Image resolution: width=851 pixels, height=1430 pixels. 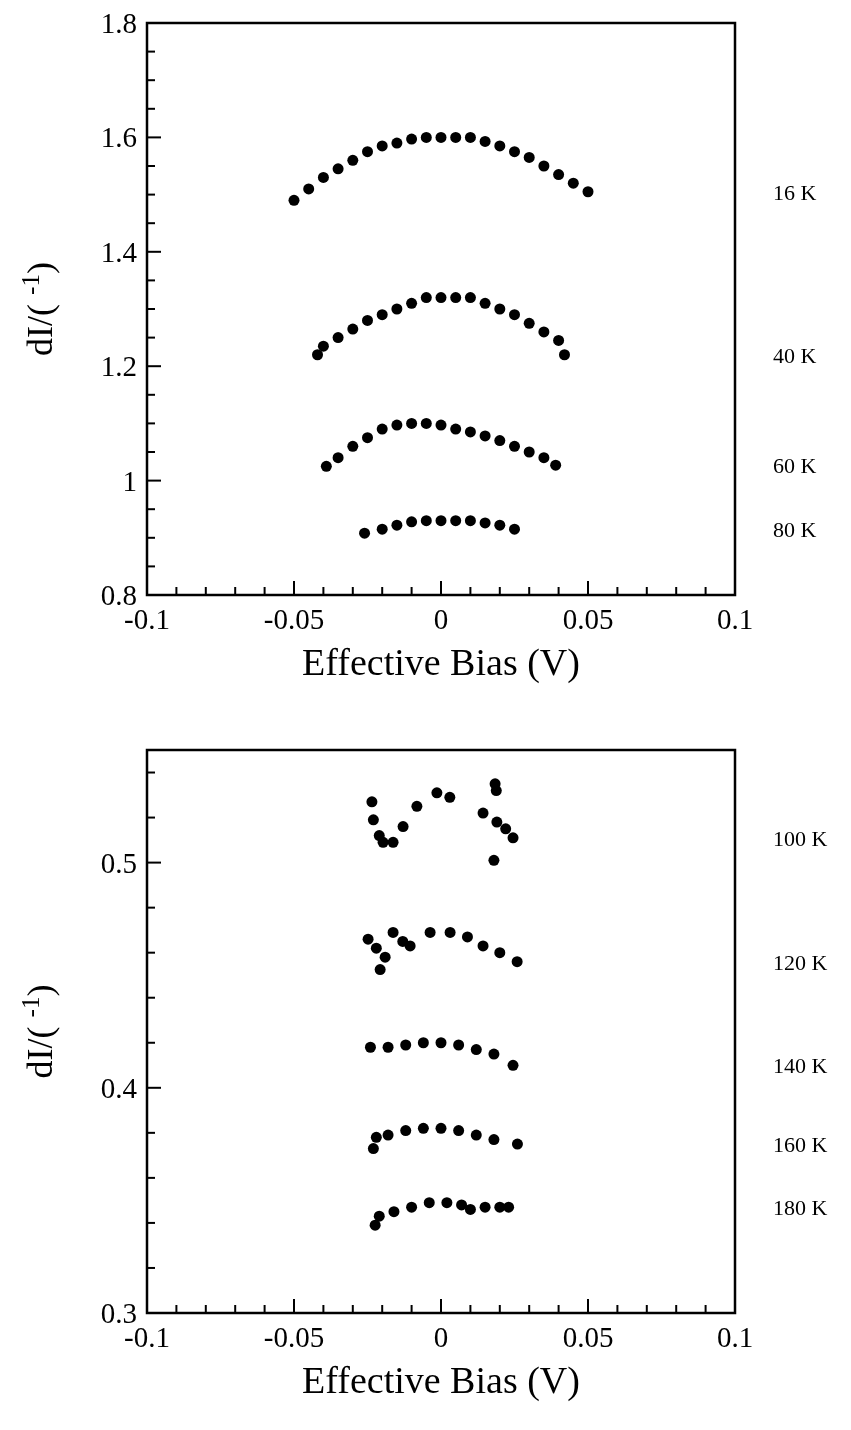 I want to click on y-tick-label: 1.4, so click(x=119, y=251).